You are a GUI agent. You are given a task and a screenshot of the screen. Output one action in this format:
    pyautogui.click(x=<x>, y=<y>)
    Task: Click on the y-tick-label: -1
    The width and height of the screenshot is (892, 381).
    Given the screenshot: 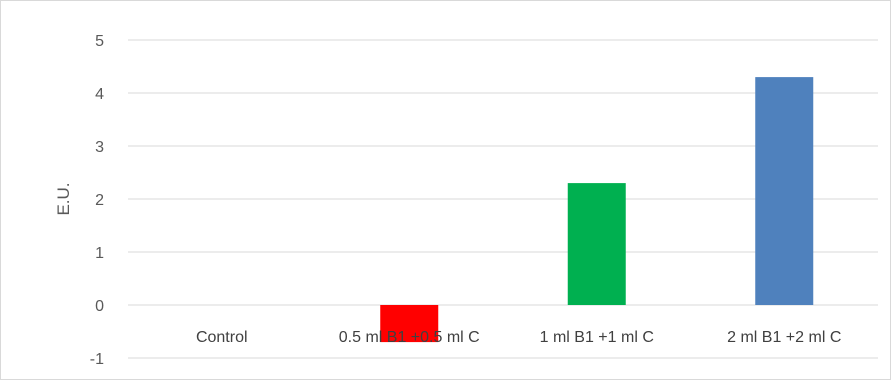 What is the action you would take?
    pyautogui.click(x=97, y=359)
    